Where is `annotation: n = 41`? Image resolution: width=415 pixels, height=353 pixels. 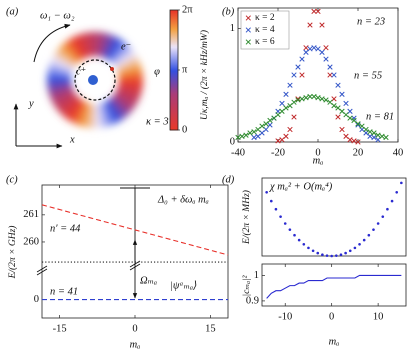 annotation: n = 41 is located at coordinates (64, 291).